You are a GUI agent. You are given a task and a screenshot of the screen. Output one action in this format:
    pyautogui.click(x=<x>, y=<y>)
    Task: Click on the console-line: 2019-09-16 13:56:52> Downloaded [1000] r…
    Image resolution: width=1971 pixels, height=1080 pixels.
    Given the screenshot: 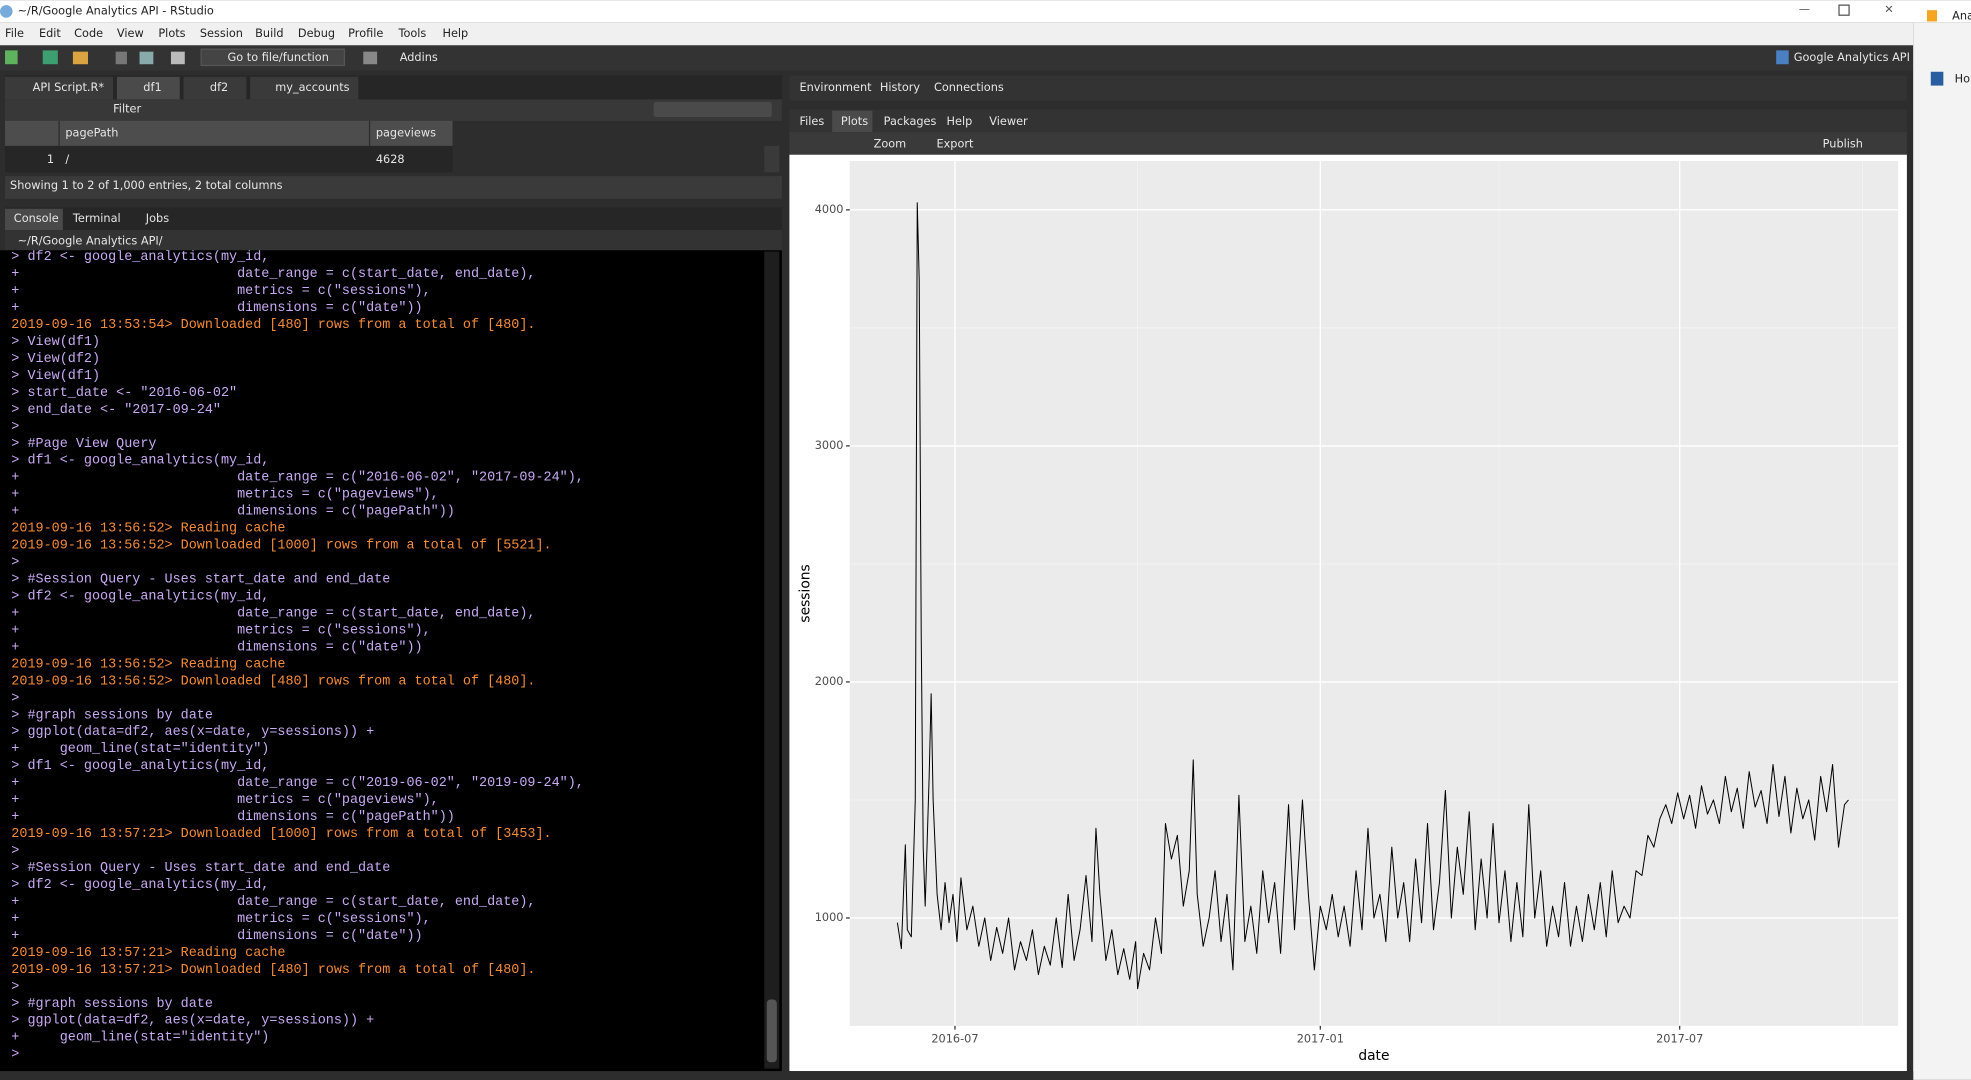 What is the action you would take?
    pyautogui.click(x=281, y=546)
    